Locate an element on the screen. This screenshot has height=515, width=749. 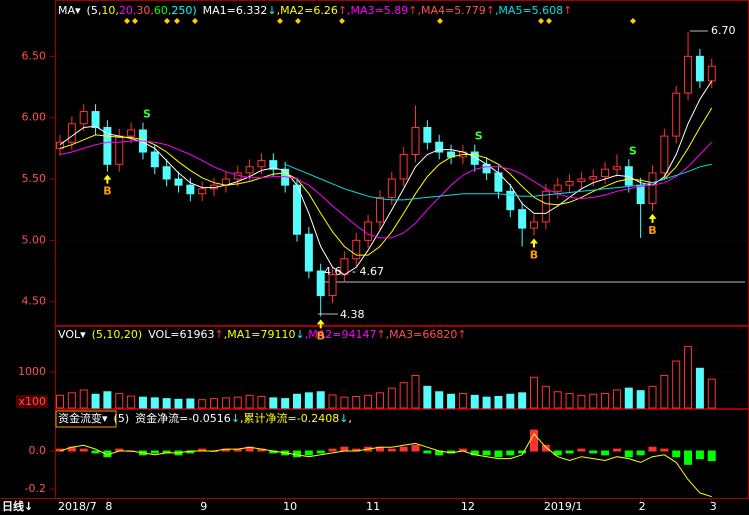
unit-label: x100 is located at coordinates (32, 401).